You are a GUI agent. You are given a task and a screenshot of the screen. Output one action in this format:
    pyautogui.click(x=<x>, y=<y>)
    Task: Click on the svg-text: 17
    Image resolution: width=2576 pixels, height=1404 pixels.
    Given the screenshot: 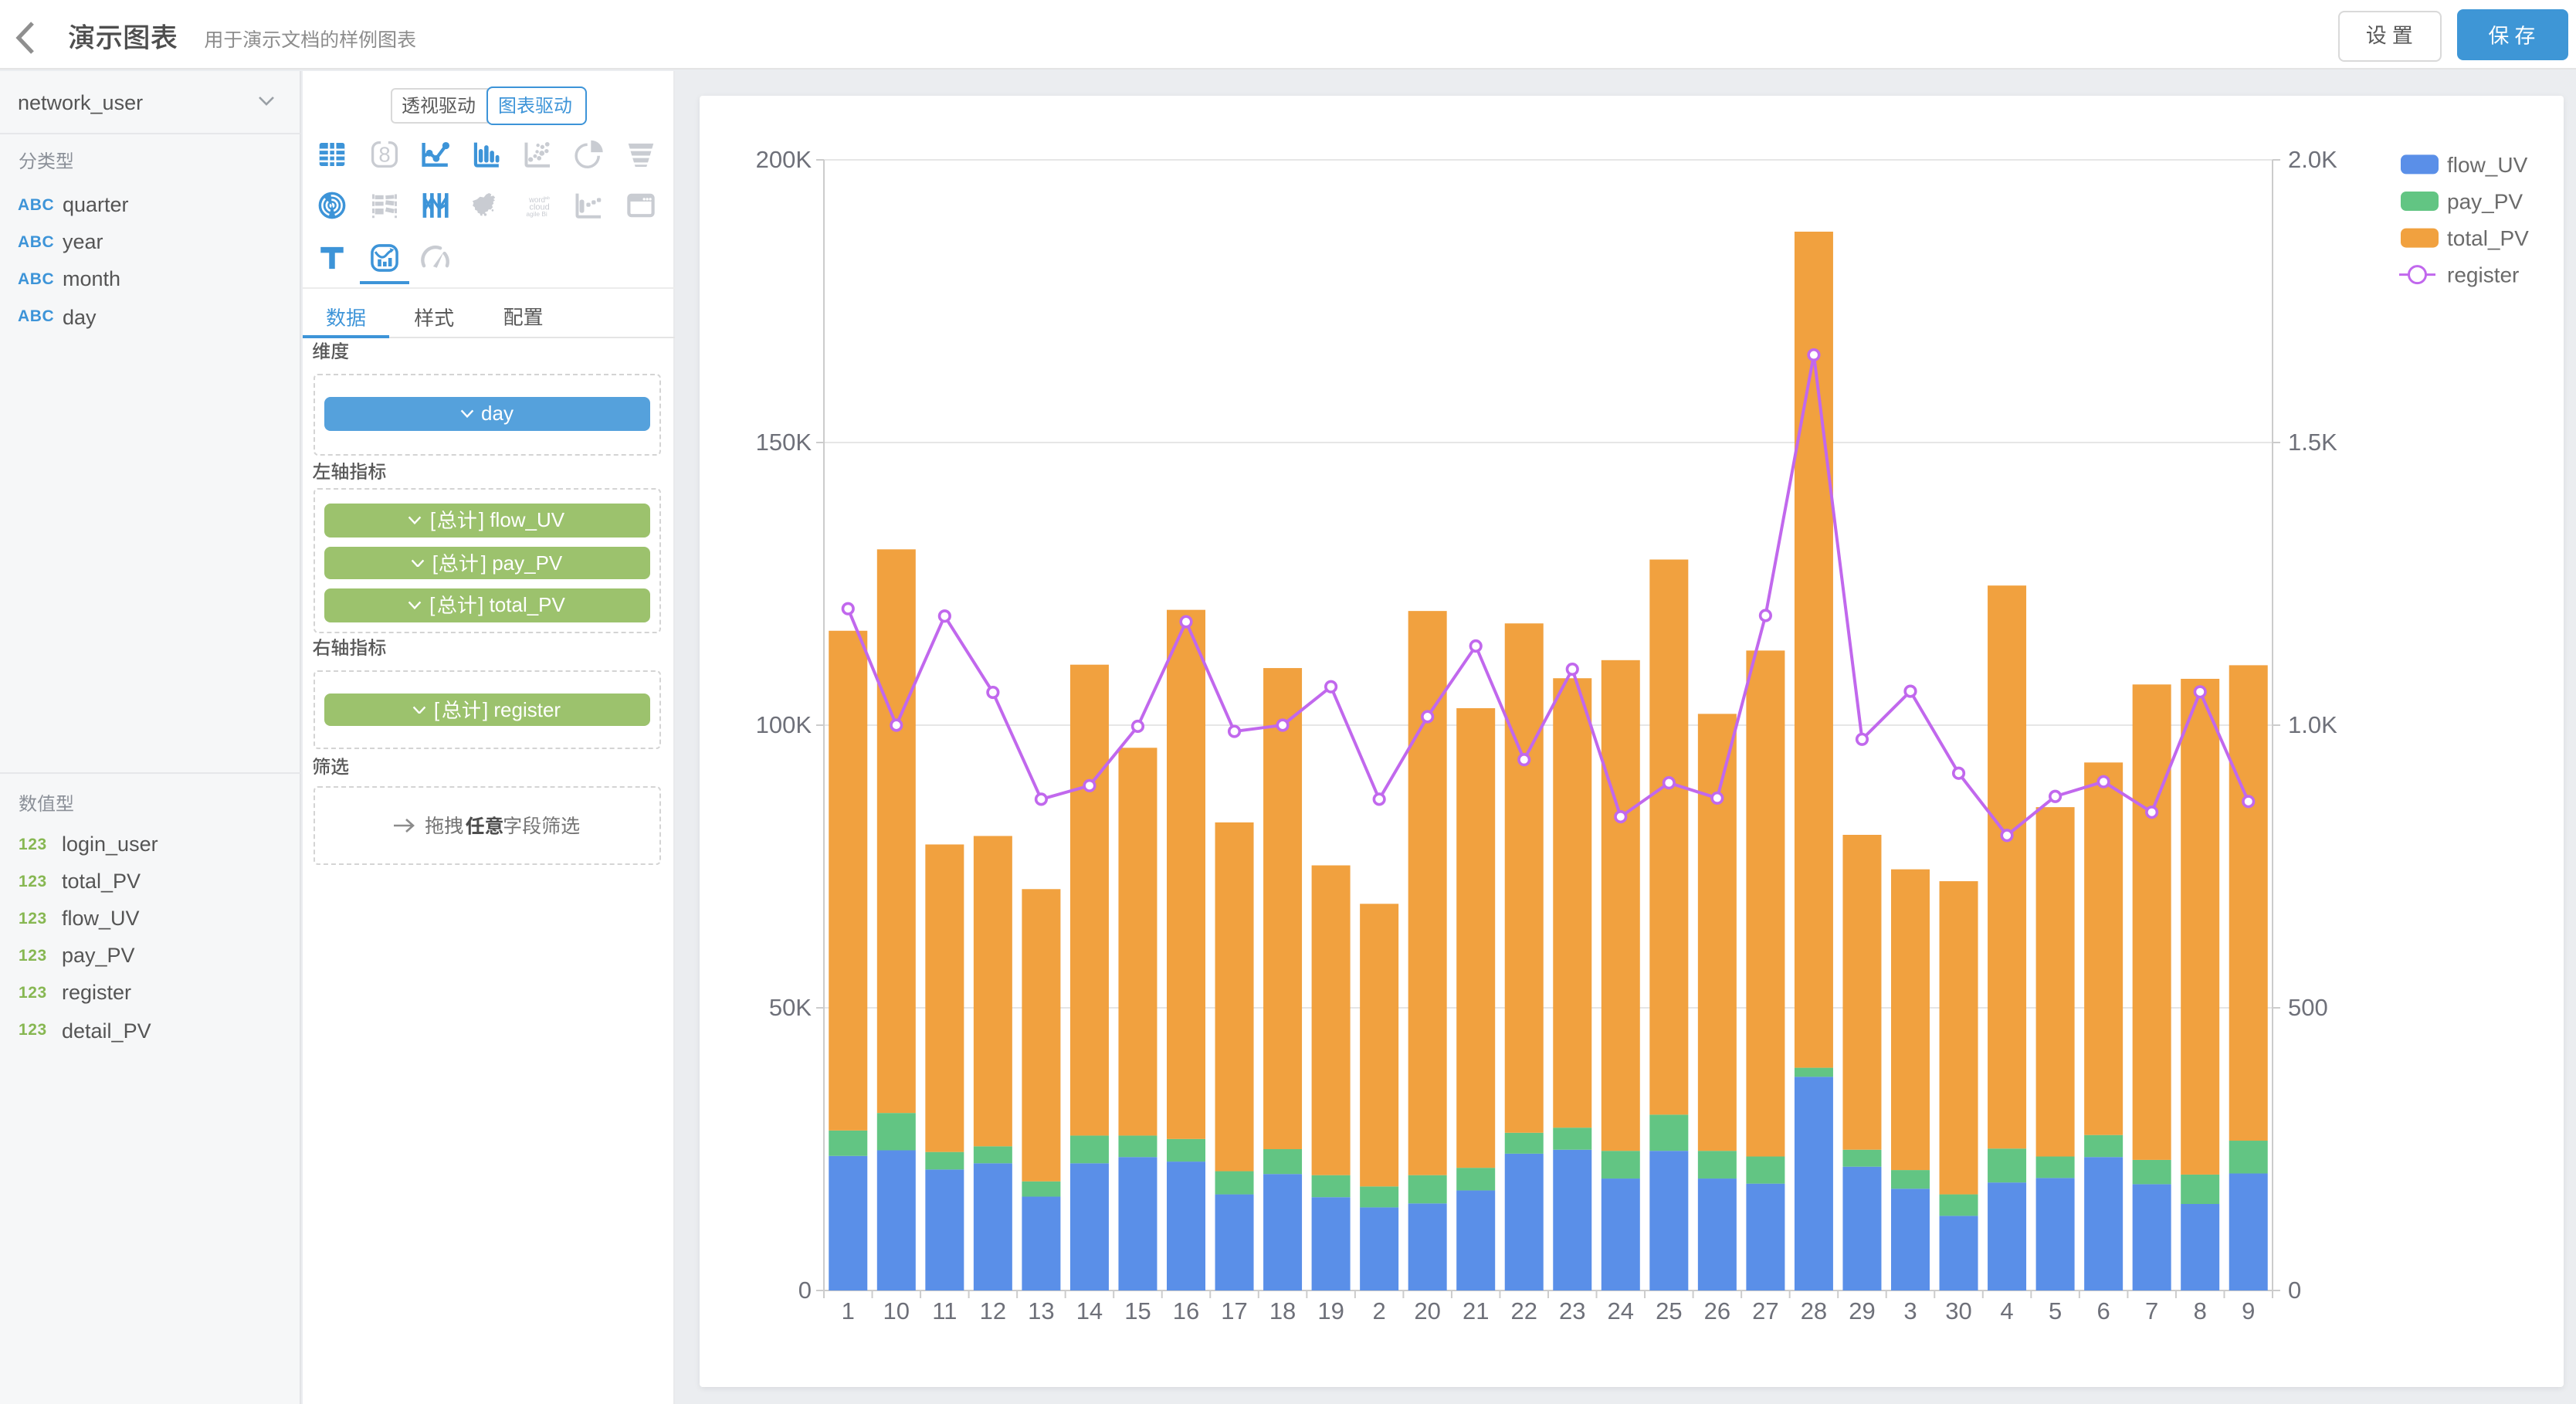 What is the action you would take?
    pyautogui.click(x=1233, y=1311)
    